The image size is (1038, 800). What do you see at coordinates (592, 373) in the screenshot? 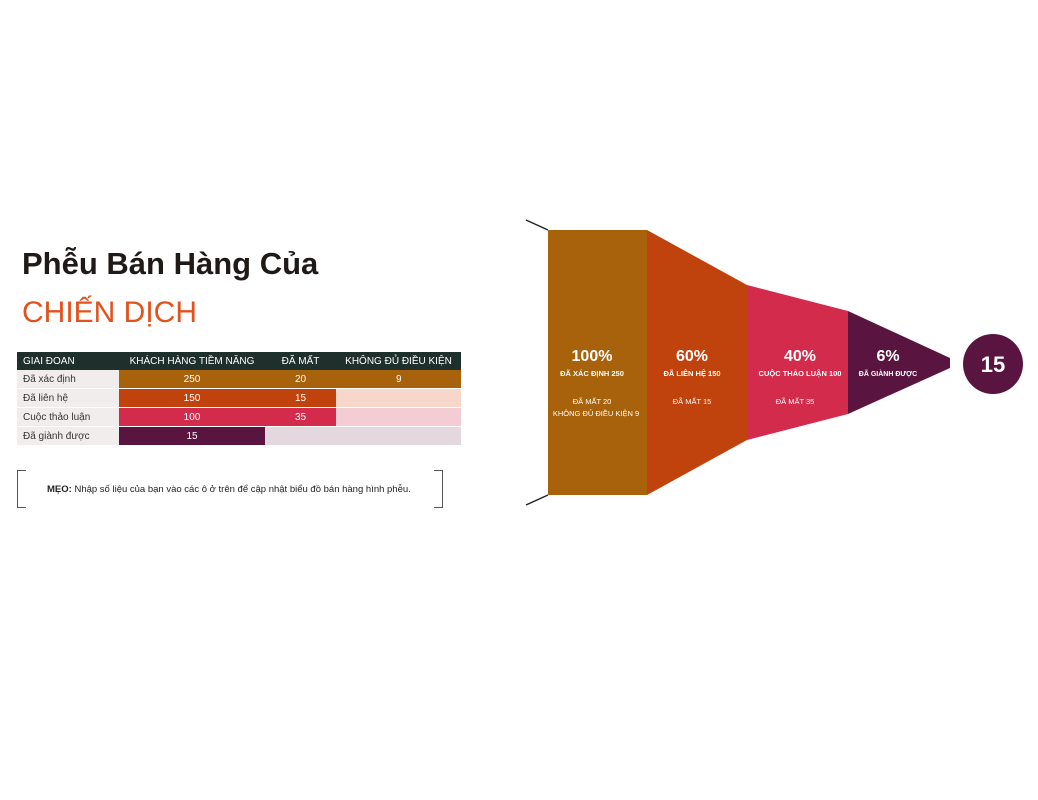
I see `stage-label-identified: ĐÃ XÁC ĐỊNH 250` at bounding box center [592, 373].